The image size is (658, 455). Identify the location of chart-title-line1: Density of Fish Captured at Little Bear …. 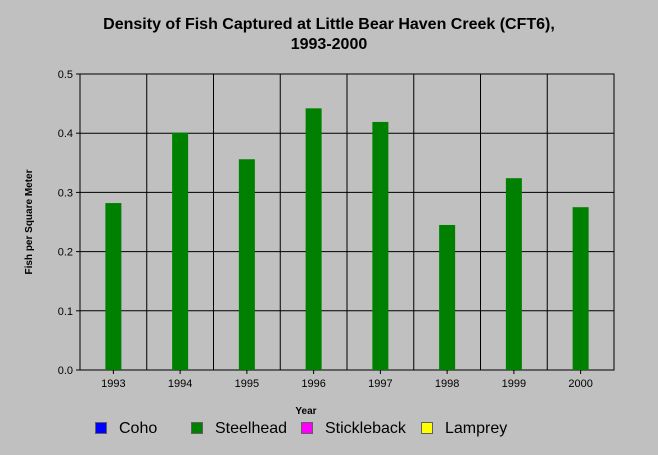
(329, 24).